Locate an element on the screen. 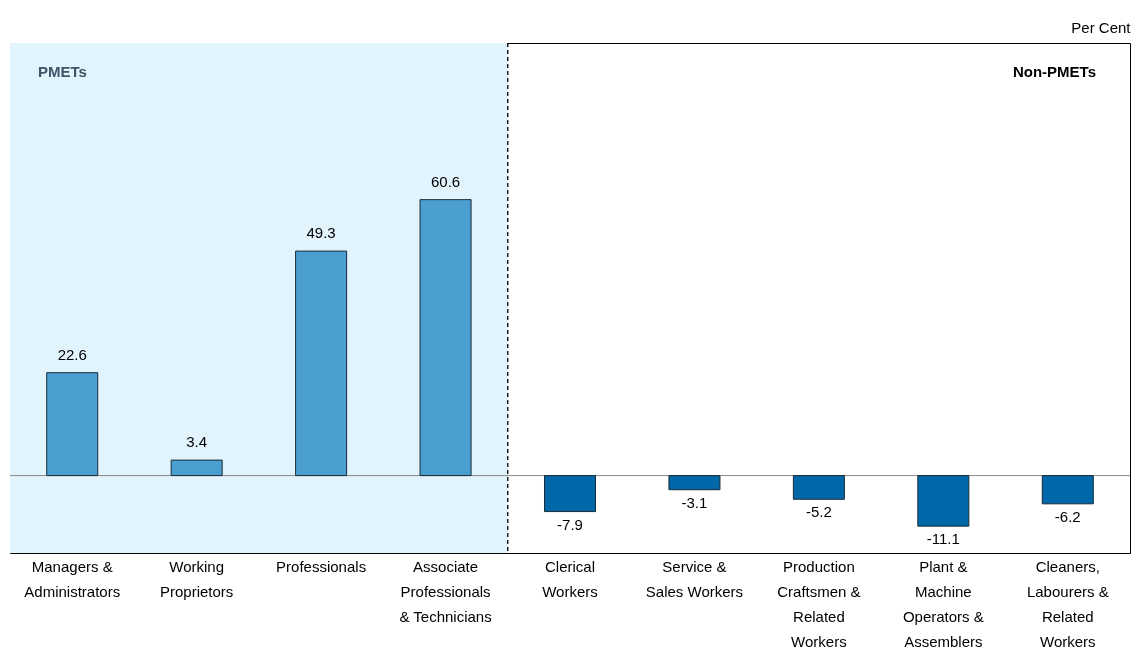 The height and width of the screenshot is (655, 1141). data-label: 3.4 is located at coordinates (197, 442).